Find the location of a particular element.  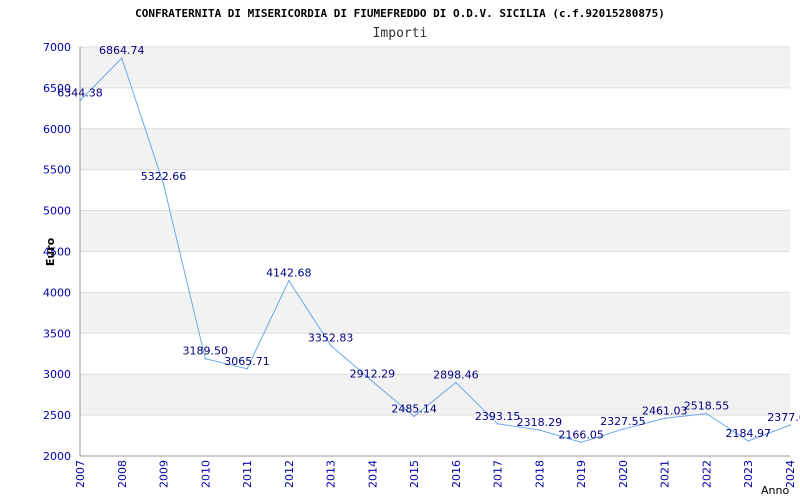

y-tick-label: 5000 is located at coordinates (57, 211).